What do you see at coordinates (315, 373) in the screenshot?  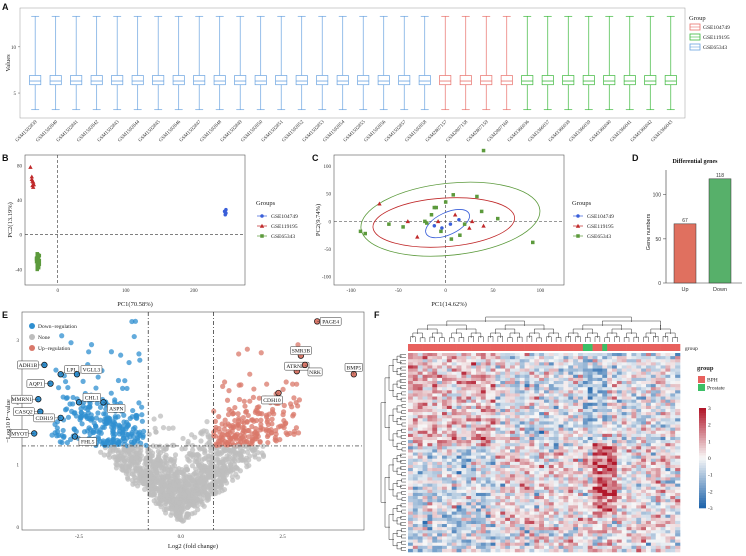 I see `gene-label-NRK: NRK` at bounding box center [315, 373].